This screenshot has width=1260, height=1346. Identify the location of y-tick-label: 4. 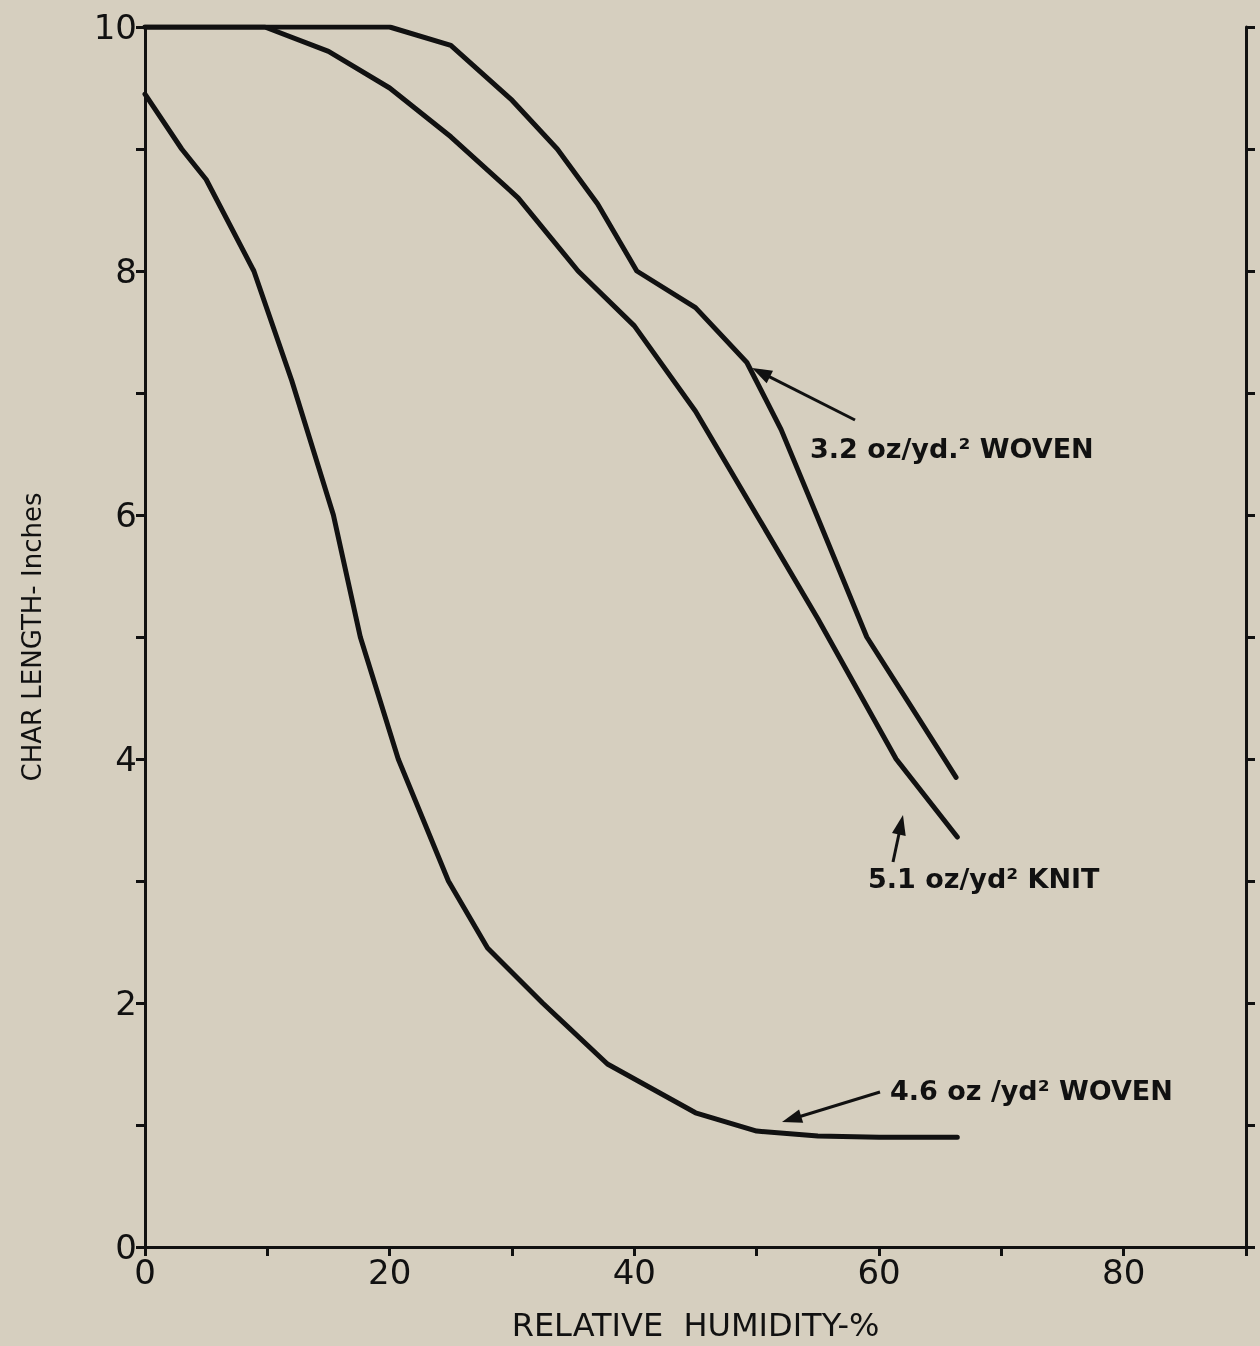
(126, 759).